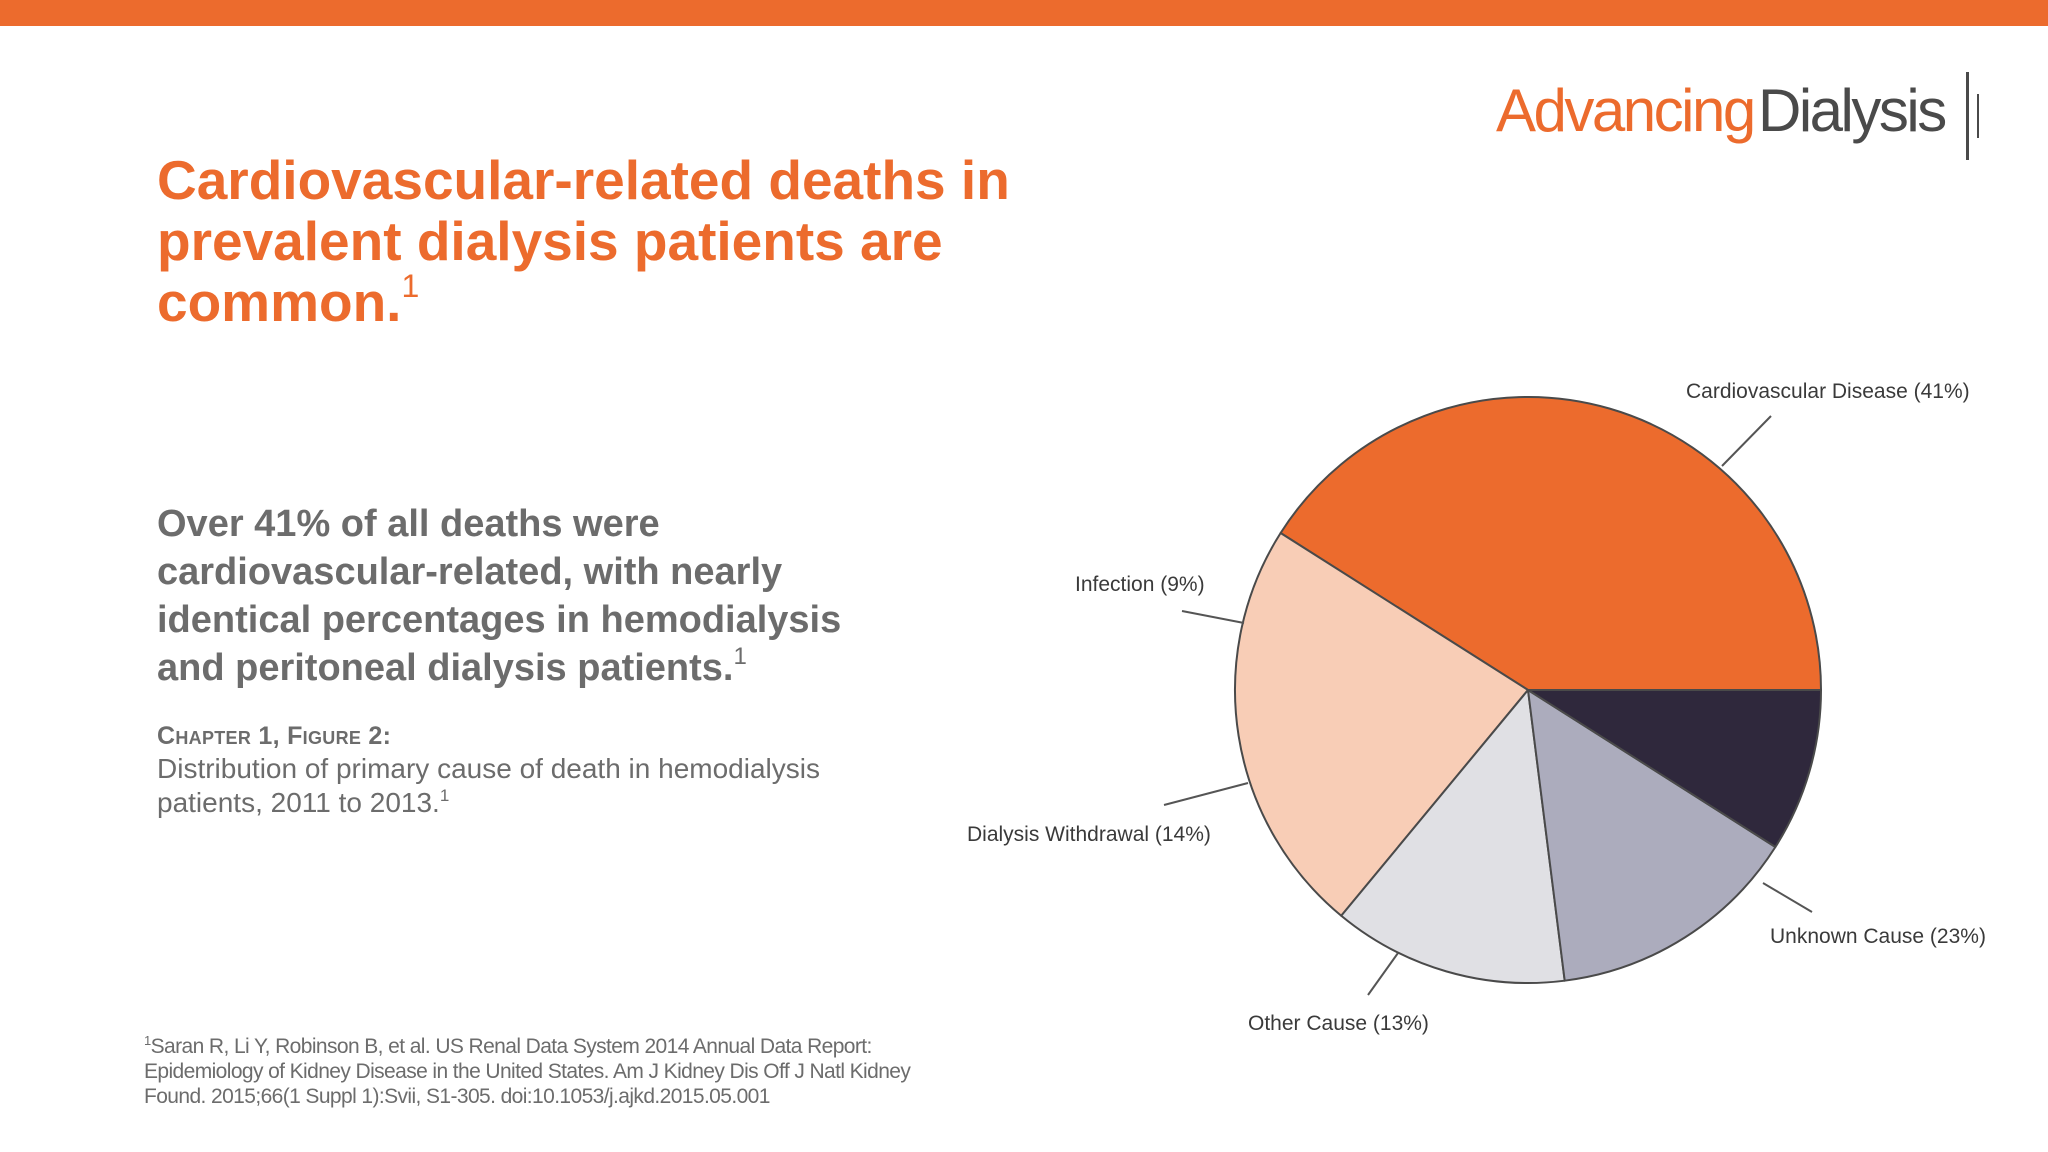 The image size is (2048, 1152). Describe the element at coordinates (740, 656) in the screenshot. I see `body-footnote-marker: 1` at that location.